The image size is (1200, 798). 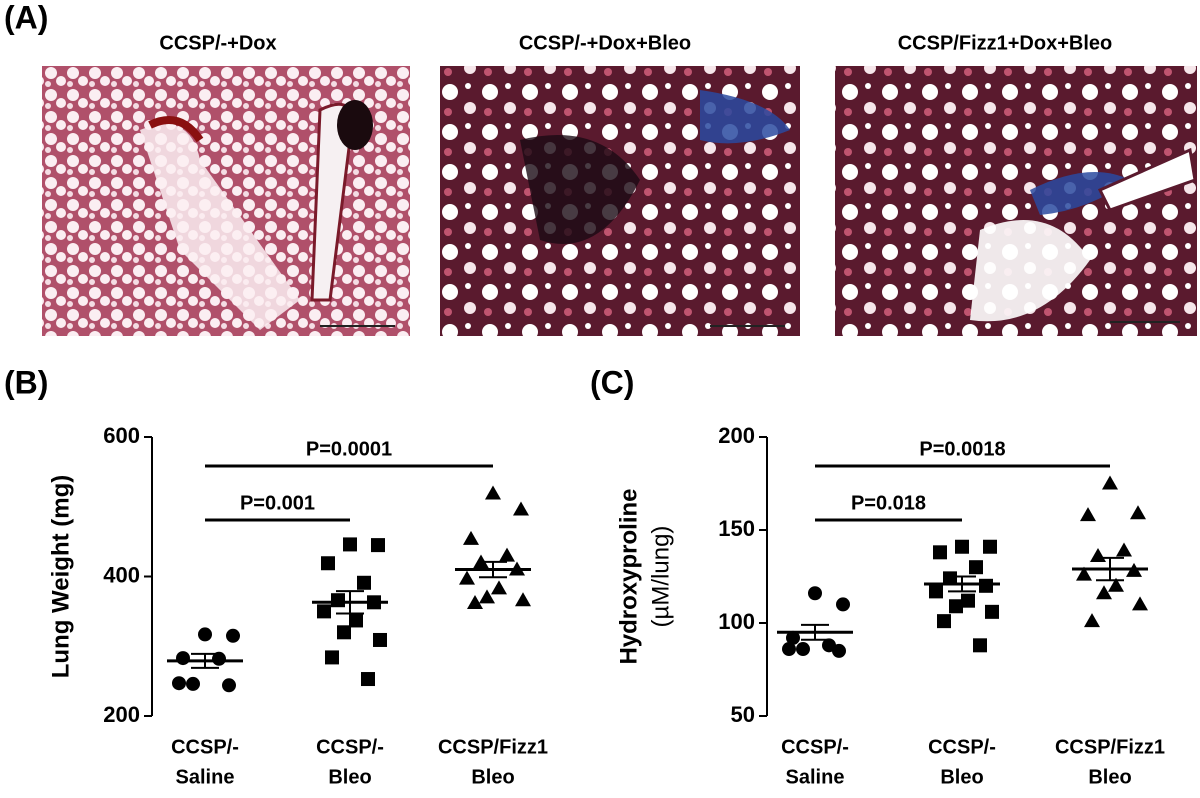 I want to click on image-caption: CCSP/-+Dox, so click(x=217, y=43).